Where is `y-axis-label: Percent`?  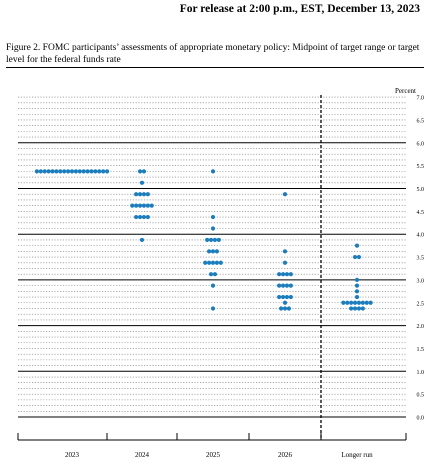
y-axis-label: Percent is located at coordinates (405, 91).